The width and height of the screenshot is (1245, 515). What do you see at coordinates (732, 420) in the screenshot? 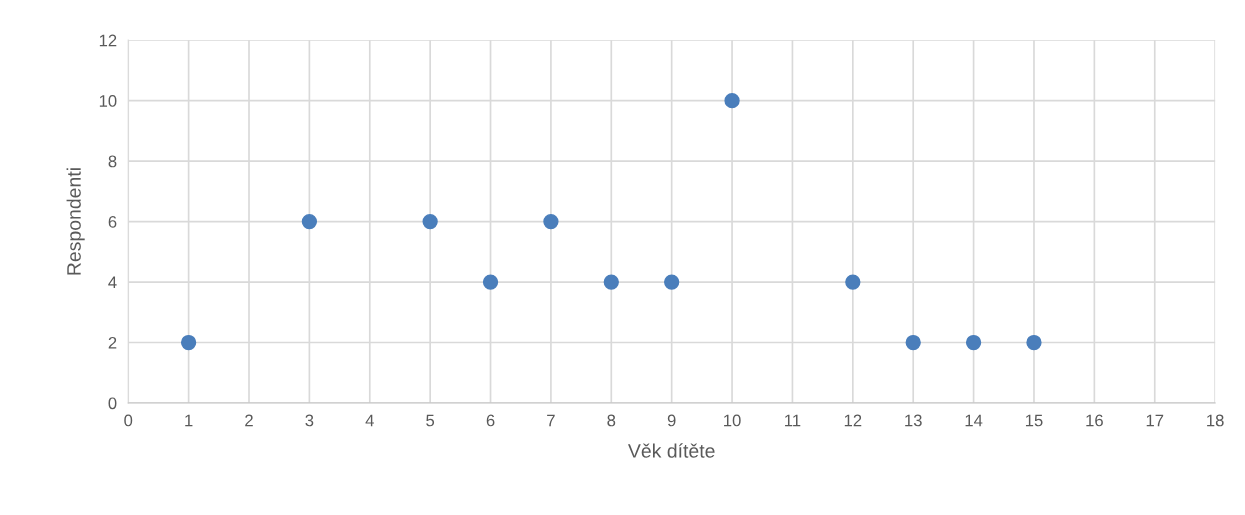
I see `x-tick-label: 10` at bounding box center [732, 420].